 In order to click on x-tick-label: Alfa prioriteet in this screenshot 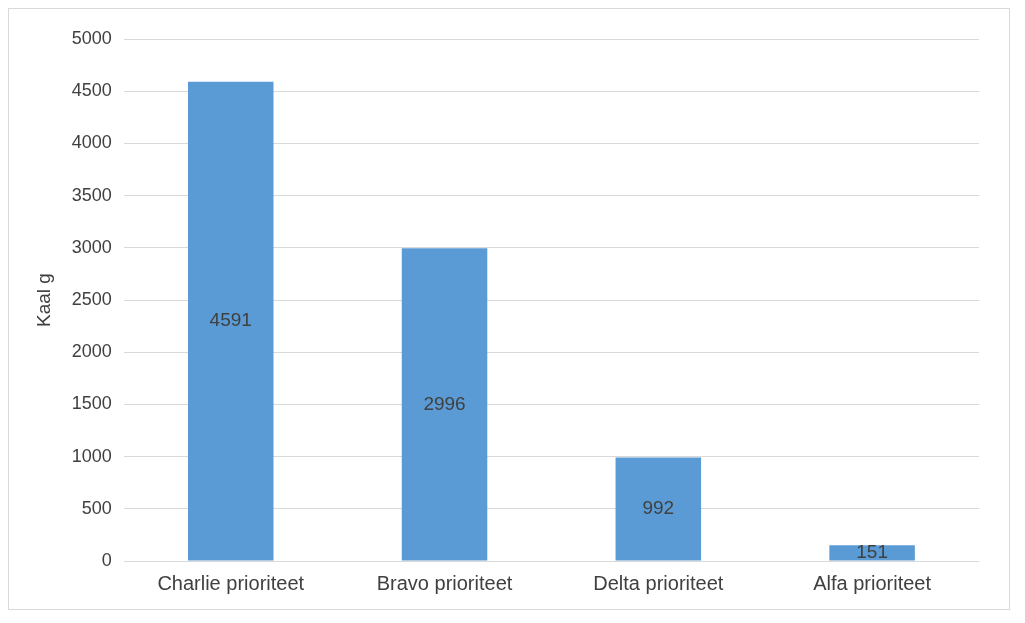, I will do `click(872, 582)`.